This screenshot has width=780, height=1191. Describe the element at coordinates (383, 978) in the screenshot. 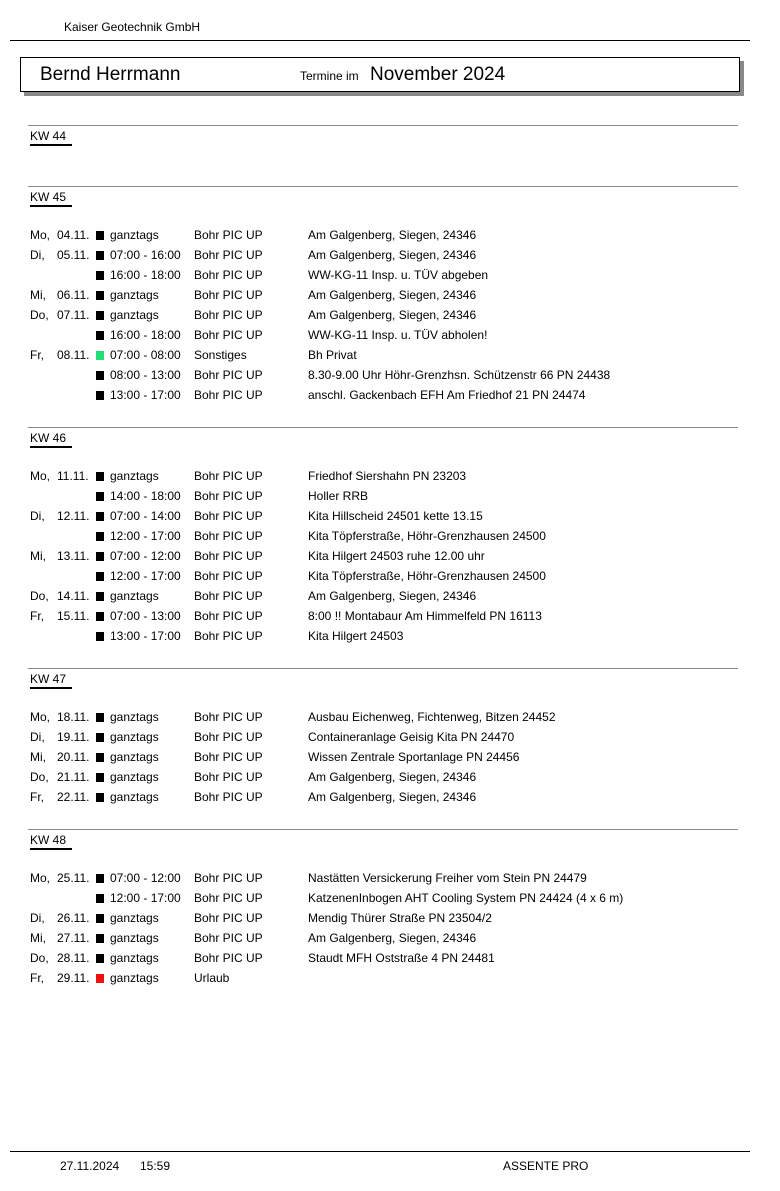

I see `appointment-row: Fr, 29.11. ganztags Urlaub` at that location.